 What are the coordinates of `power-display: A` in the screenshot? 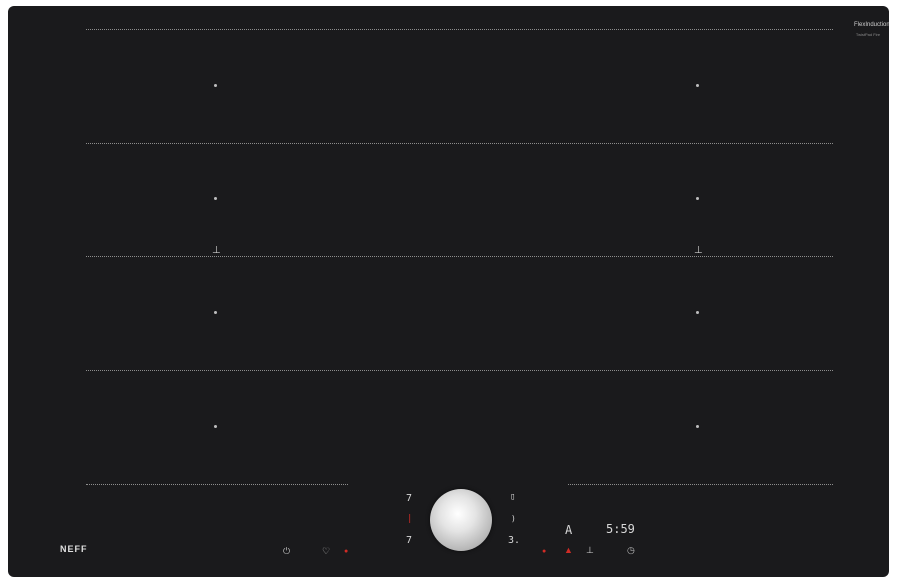 It's located at (569, 530).